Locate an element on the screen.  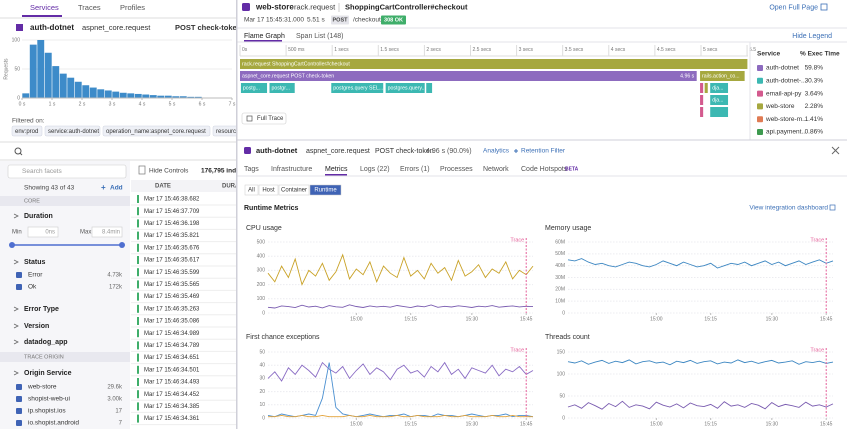
open-full-page: Open Full Page is located at coordinates (793, 7).